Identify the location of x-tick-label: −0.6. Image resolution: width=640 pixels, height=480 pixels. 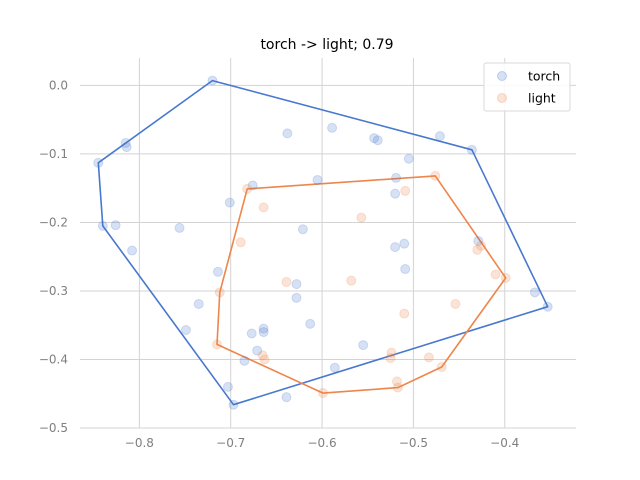
(321, 443).